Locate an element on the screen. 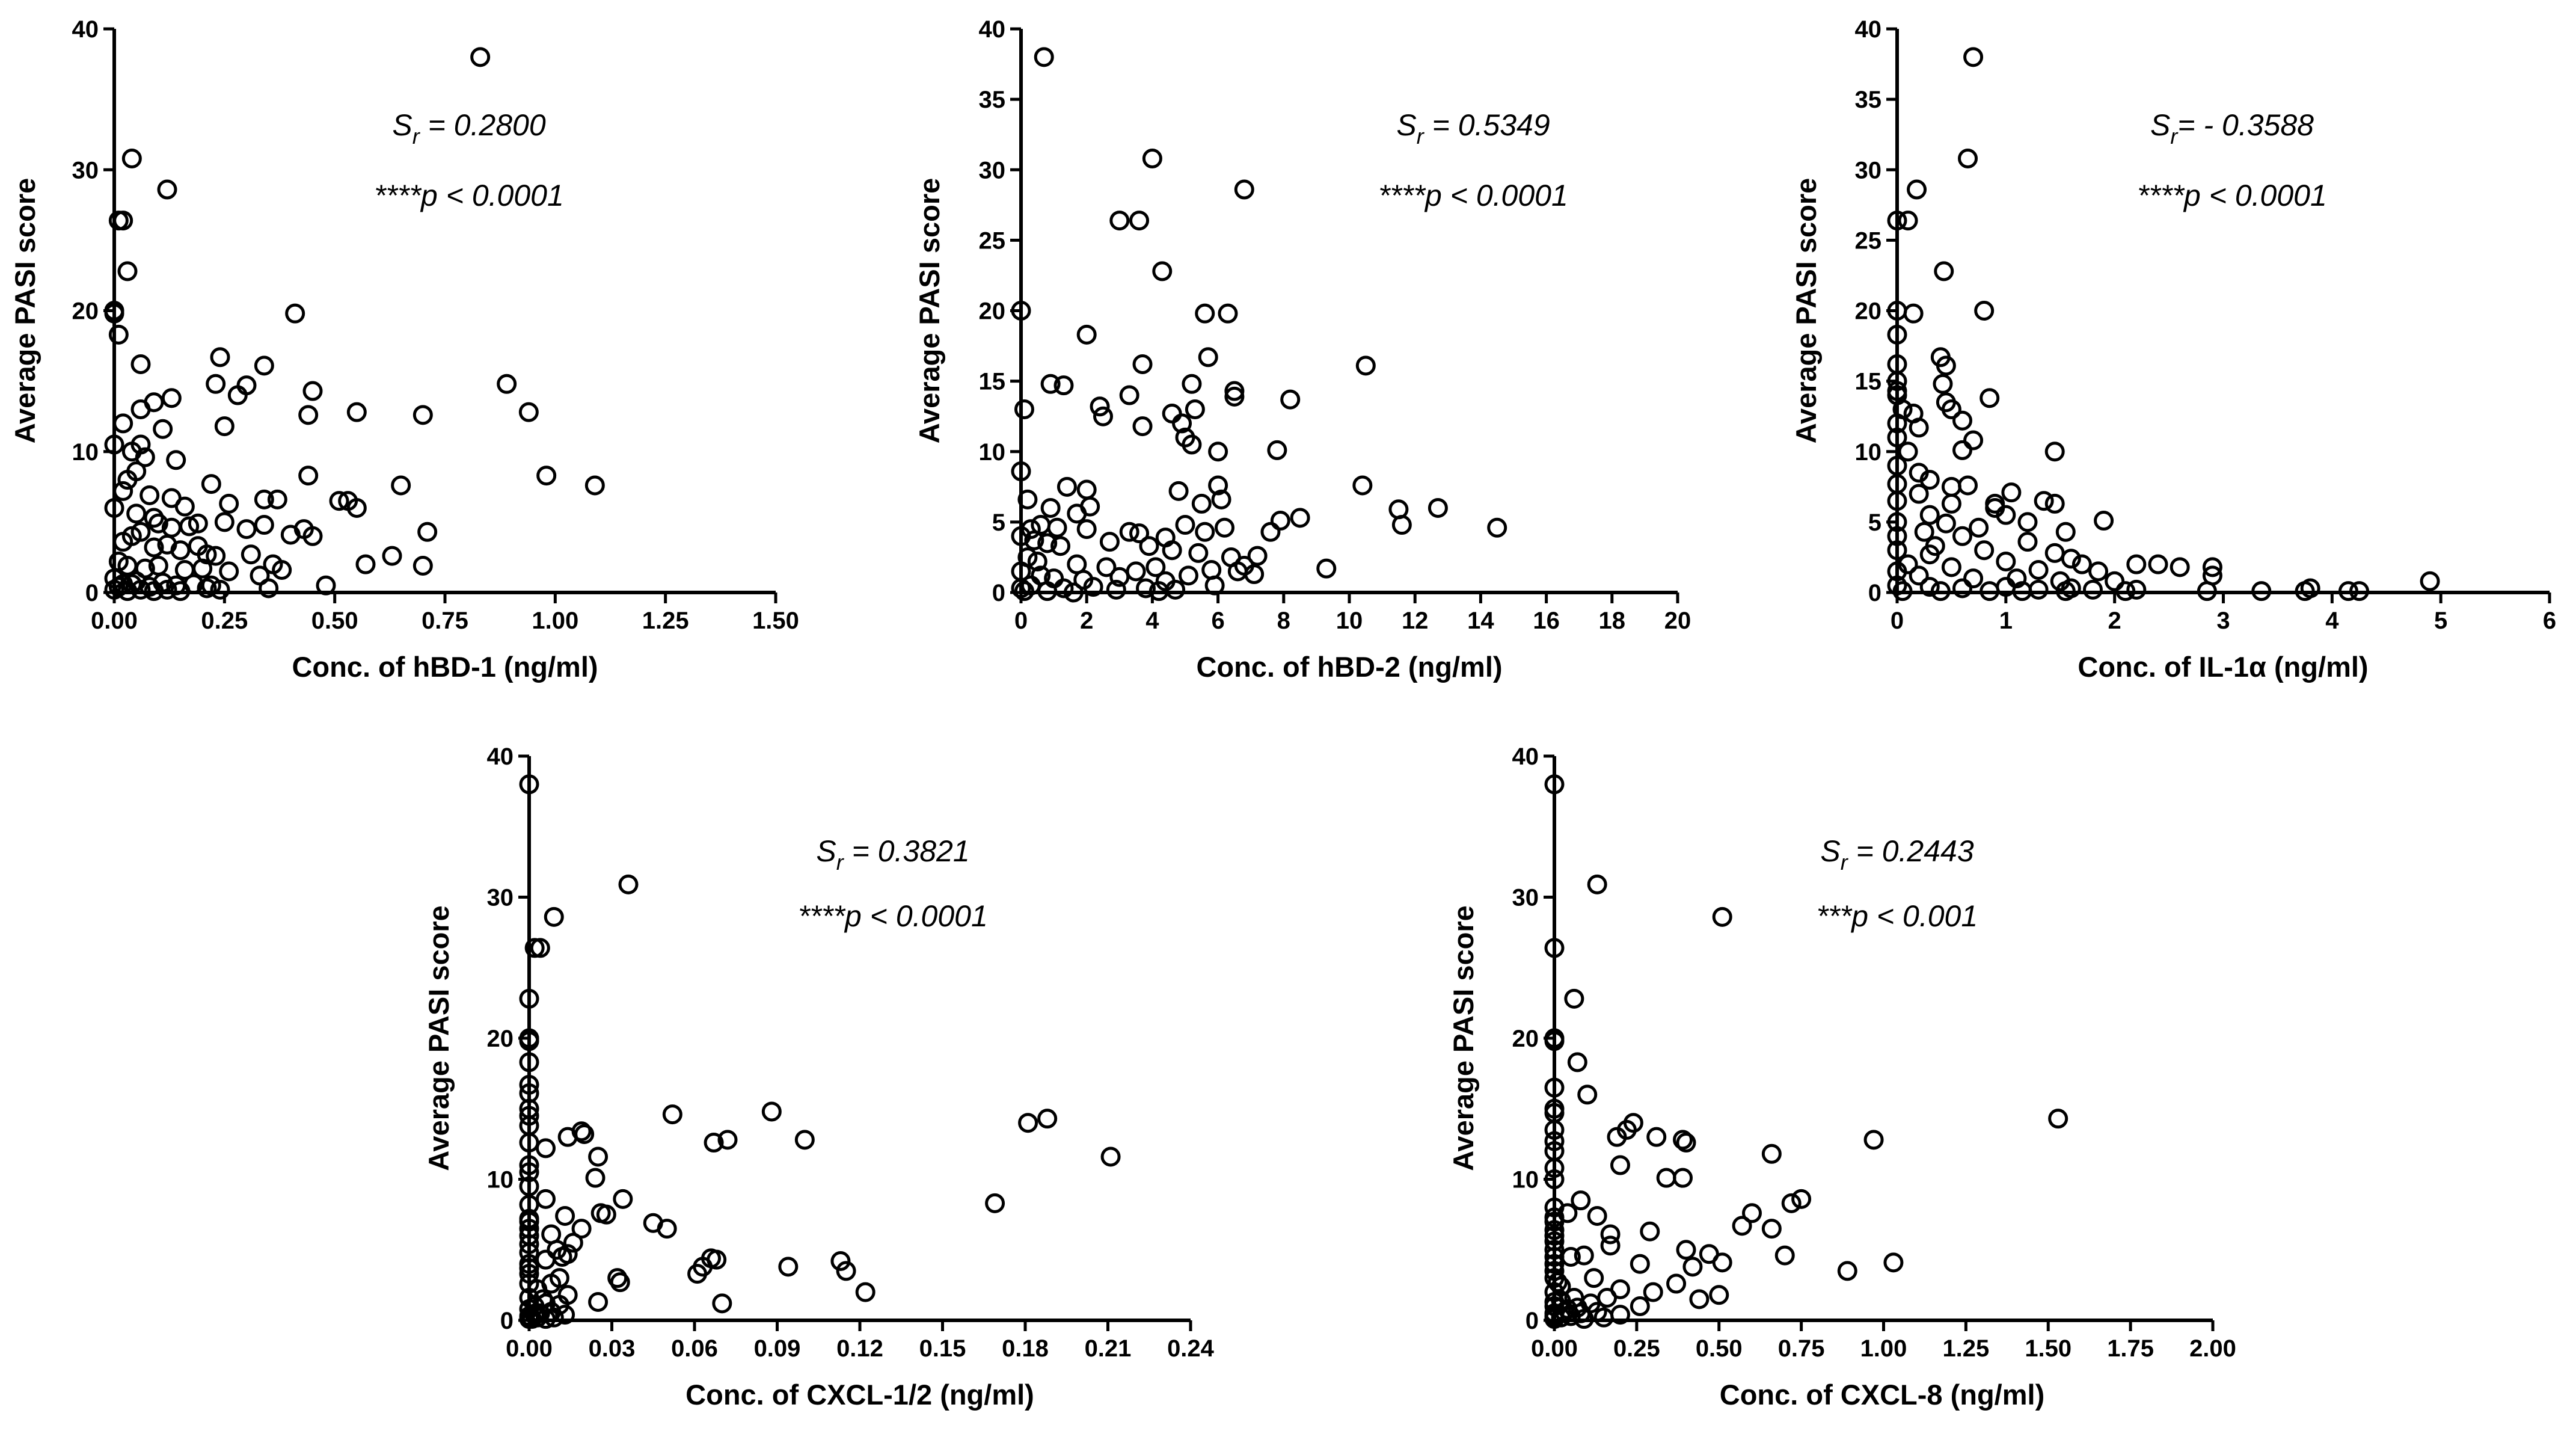  y-tick-label: 0 is located at coordinates (92, 593).